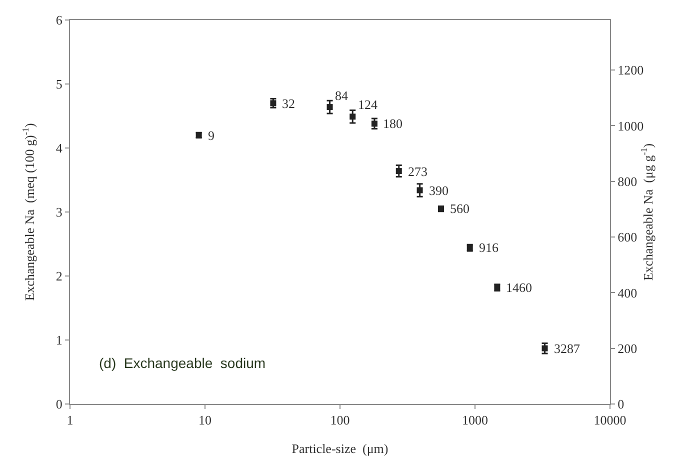  I want to click on y2-tick-label: 1000, so click(631, 126).